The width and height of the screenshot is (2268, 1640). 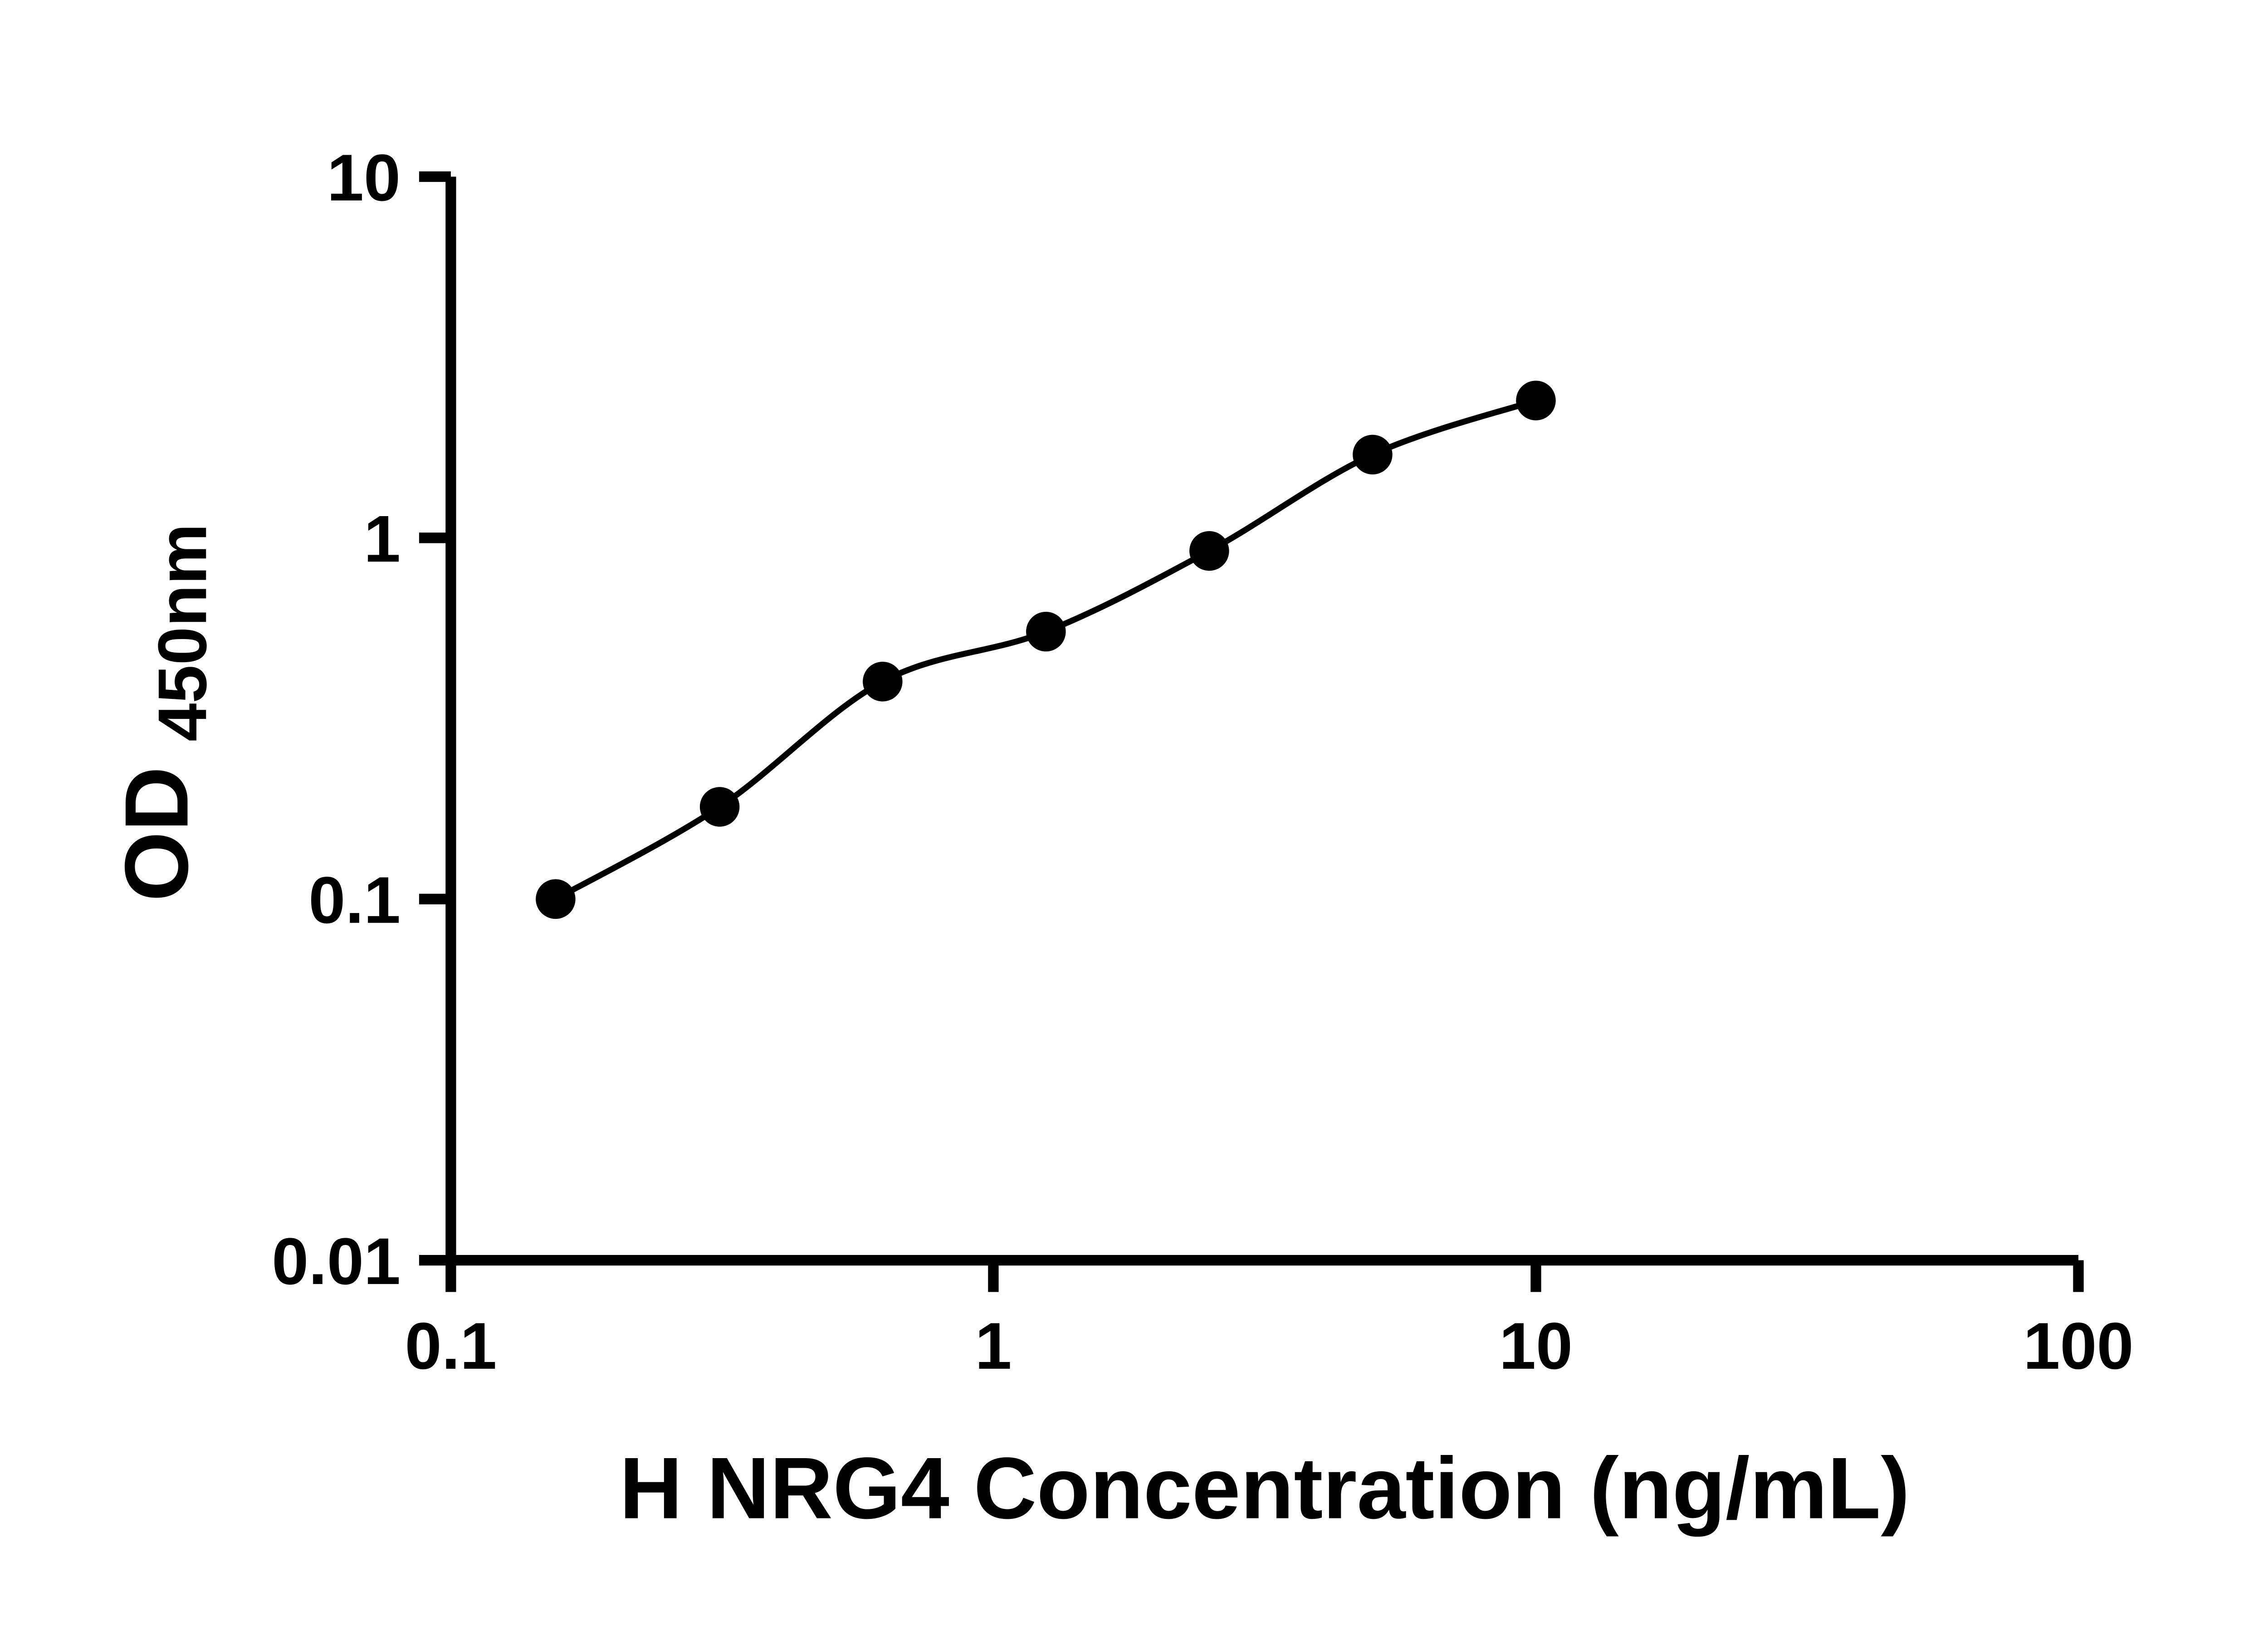 I want to click on data-points, so click(x=1046, y=650).